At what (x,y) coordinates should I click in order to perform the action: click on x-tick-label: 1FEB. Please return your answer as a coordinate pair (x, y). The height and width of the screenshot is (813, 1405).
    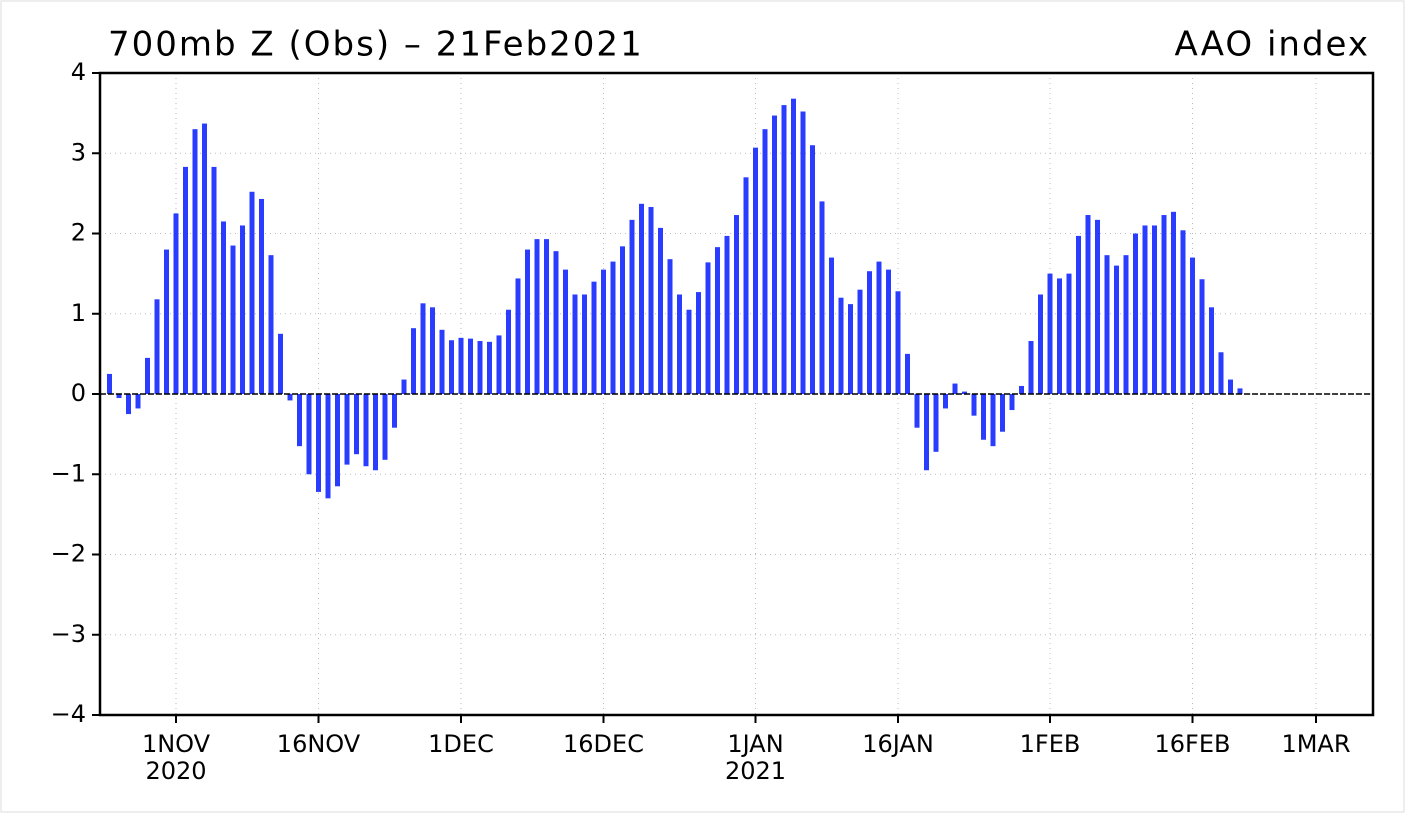
    Looking at the image, I should click on (1050, 744).